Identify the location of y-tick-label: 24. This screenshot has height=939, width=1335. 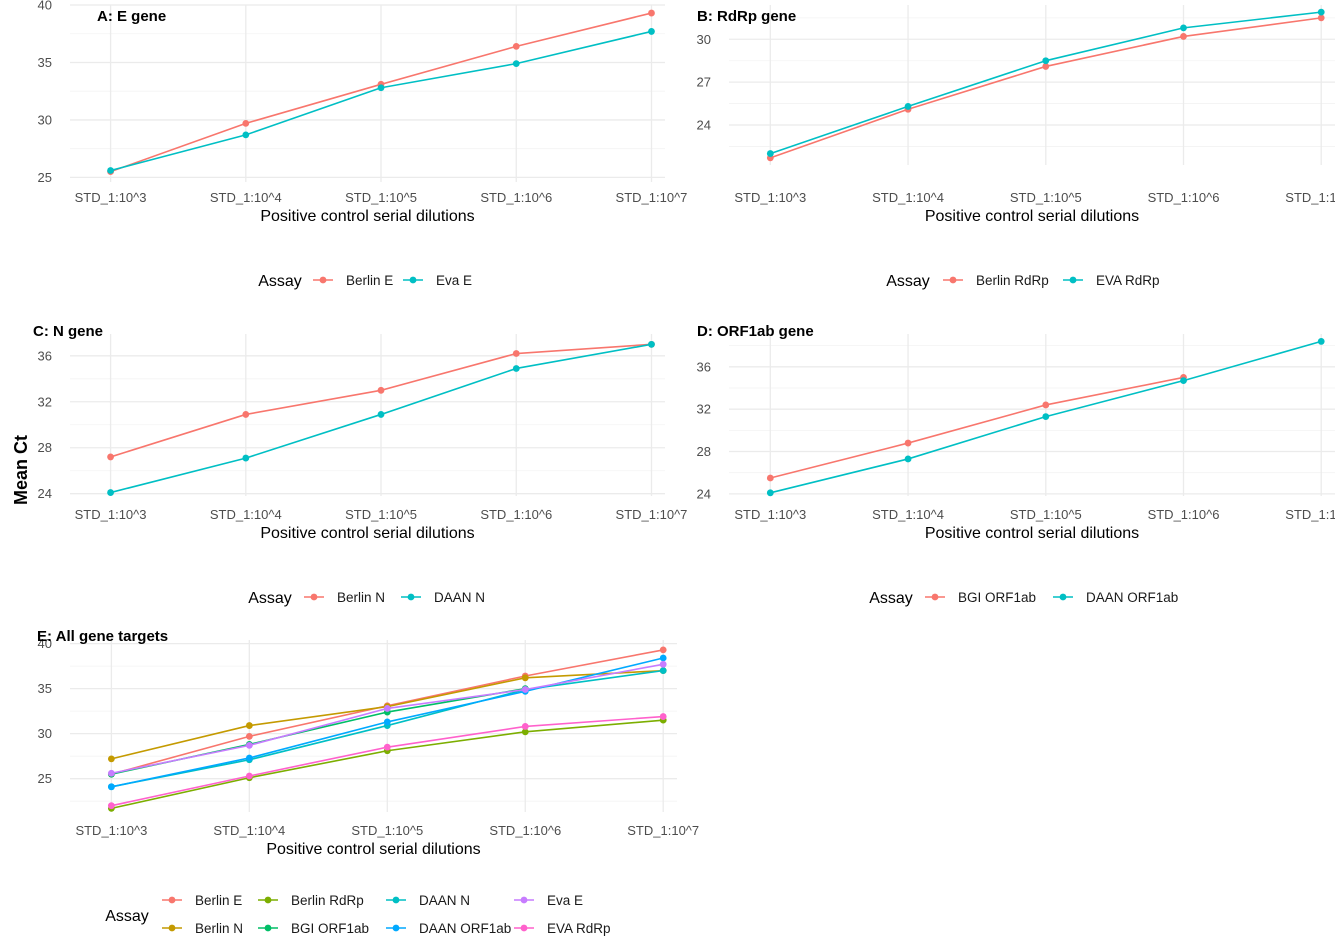
(704, 493).